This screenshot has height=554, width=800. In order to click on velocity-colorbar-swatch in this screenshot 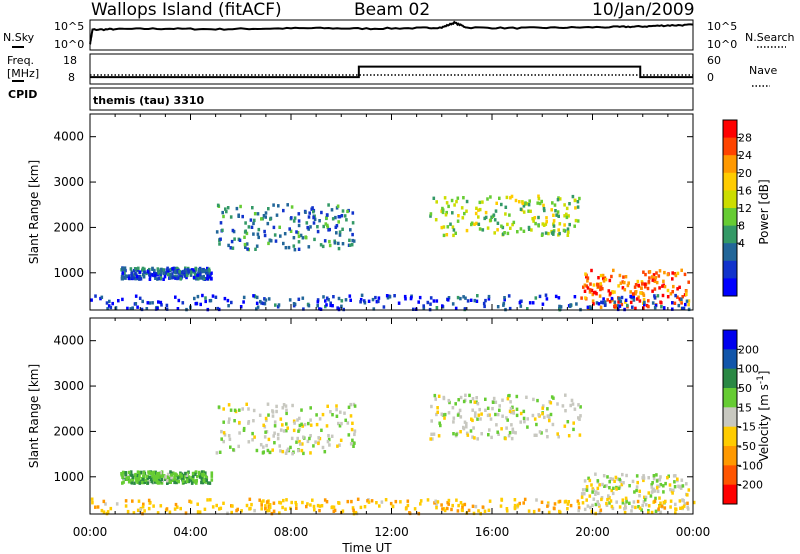, I will do `click(730, 475)`.